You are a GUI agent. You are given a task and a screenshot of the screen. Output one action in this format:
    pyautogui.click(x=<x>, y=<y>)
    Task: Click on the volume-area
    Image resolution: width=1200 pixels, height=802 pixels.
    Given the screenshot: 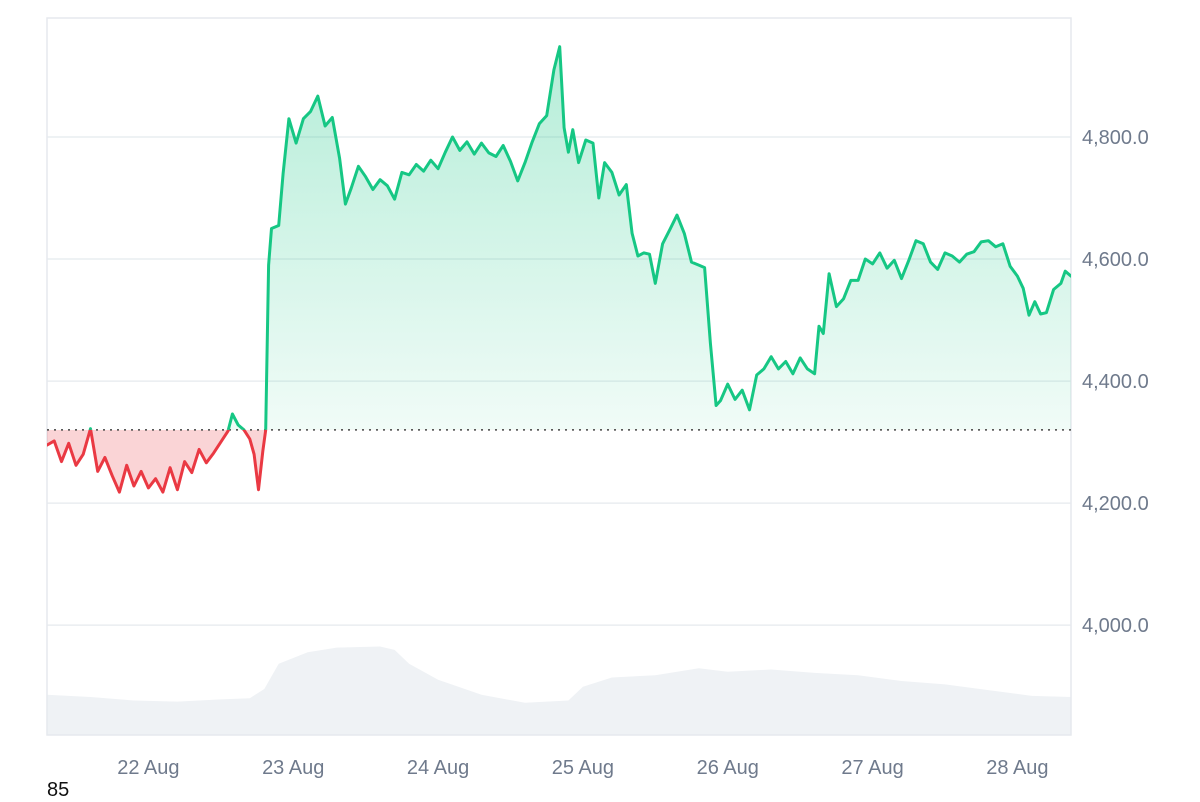 What is the action you would take?
    pyautogui.click(x=559, y=690)
    